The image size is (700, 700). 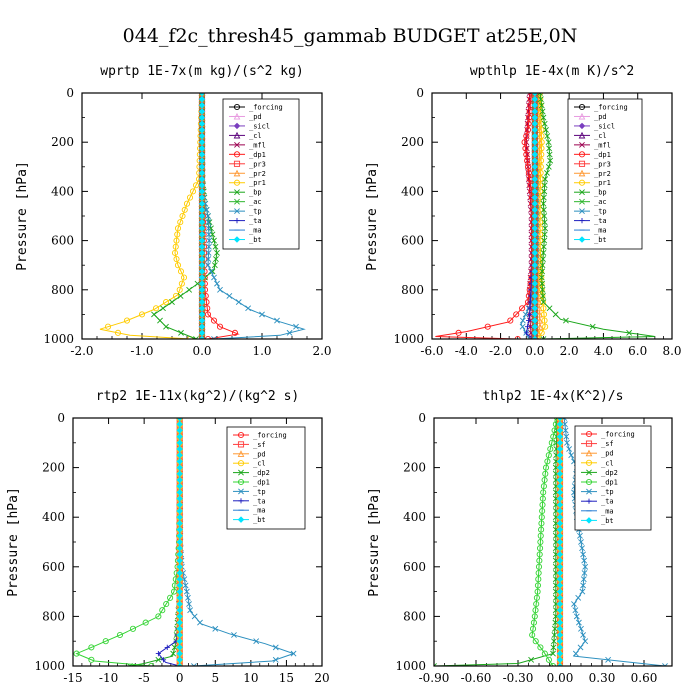 I want to click on legend-label: _ma, so click(x=255, y=231).